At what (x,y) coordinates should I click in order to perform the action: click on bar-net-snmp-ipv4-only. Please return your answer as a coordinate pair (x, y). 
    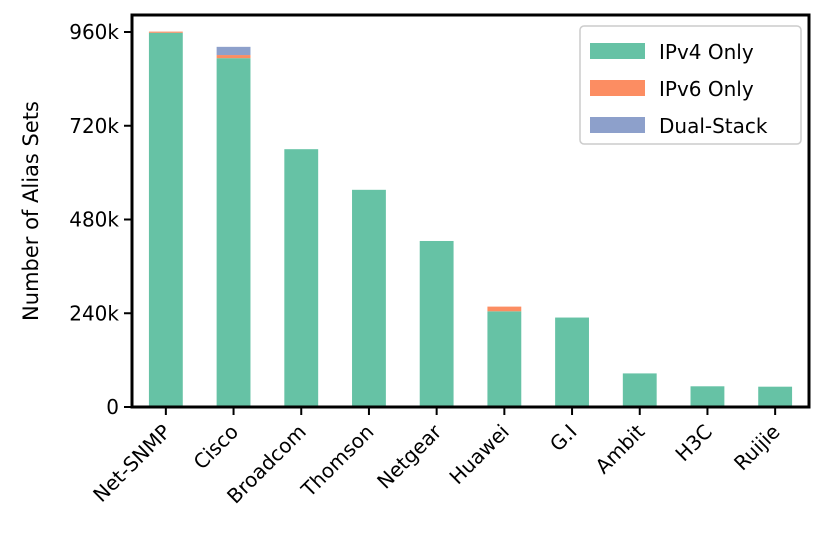
    Looking at the image, I should click on (165, 219).